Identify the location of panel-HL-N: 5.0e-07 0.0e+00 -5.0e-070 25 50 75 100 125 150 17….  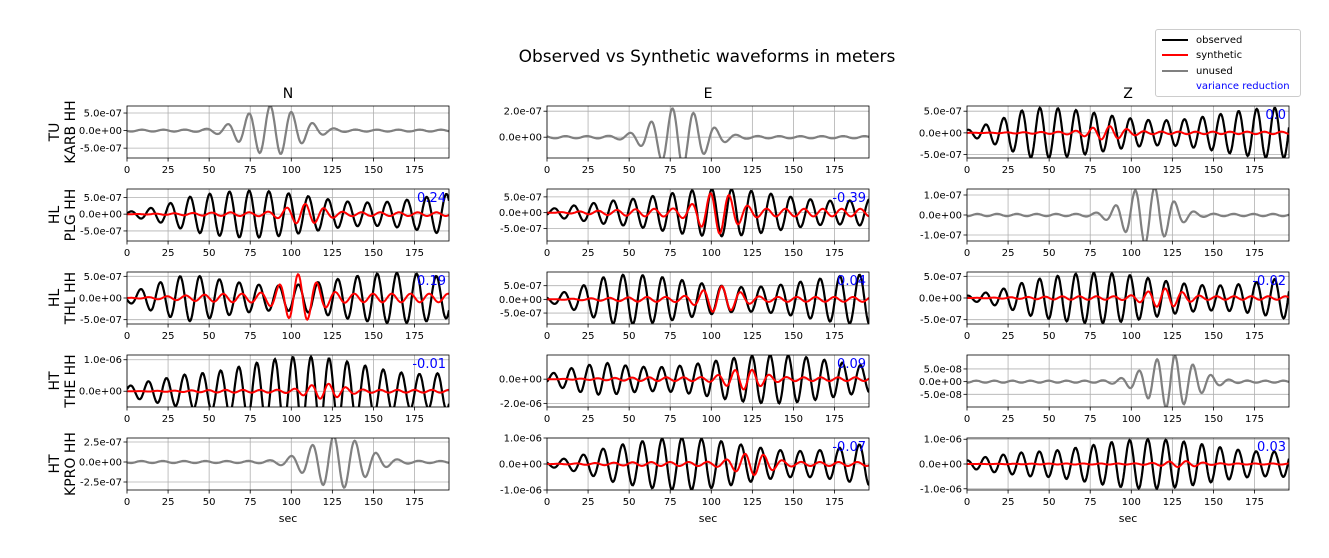
(264, 306).